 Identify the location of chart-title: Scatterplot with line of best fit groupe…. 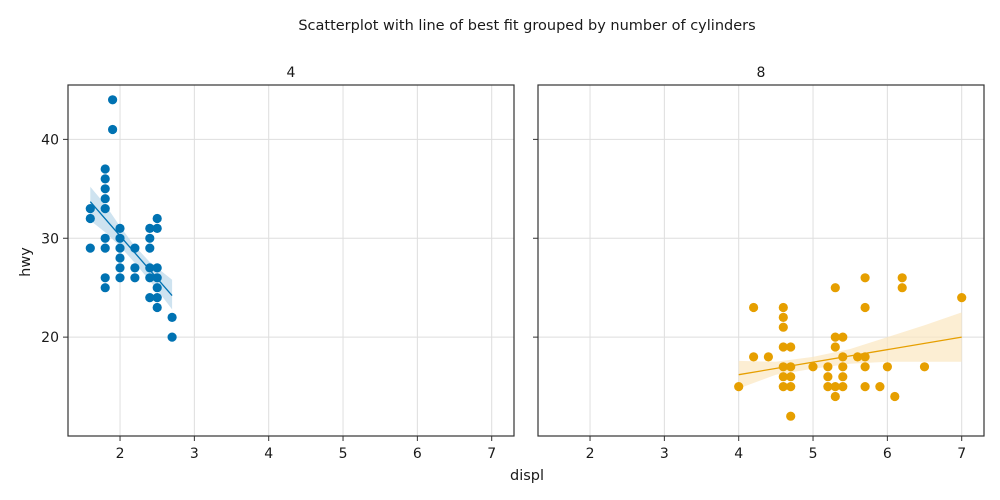
(526, 26).